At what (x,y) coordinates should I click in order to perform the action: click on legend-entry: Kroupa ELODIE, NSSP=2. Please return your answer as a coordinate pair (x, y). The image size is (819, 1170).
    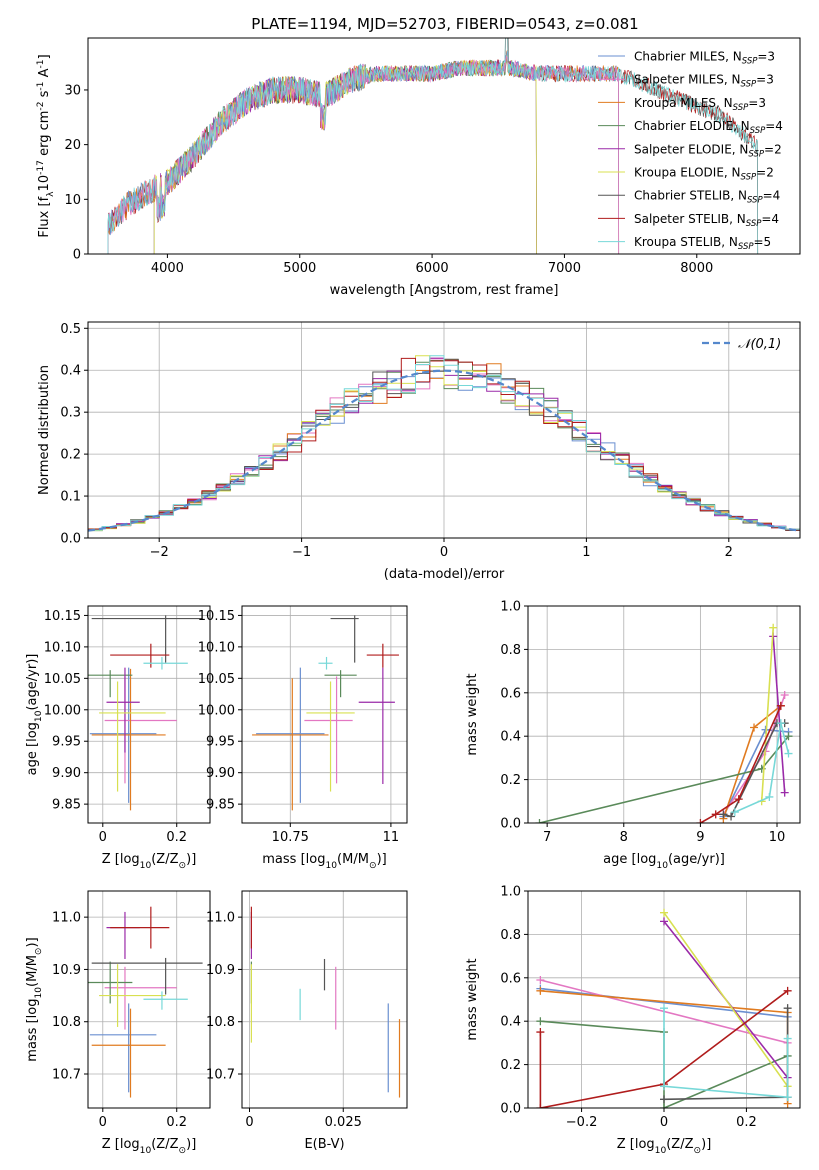
    Looking at the image, I should click on (704, 174).